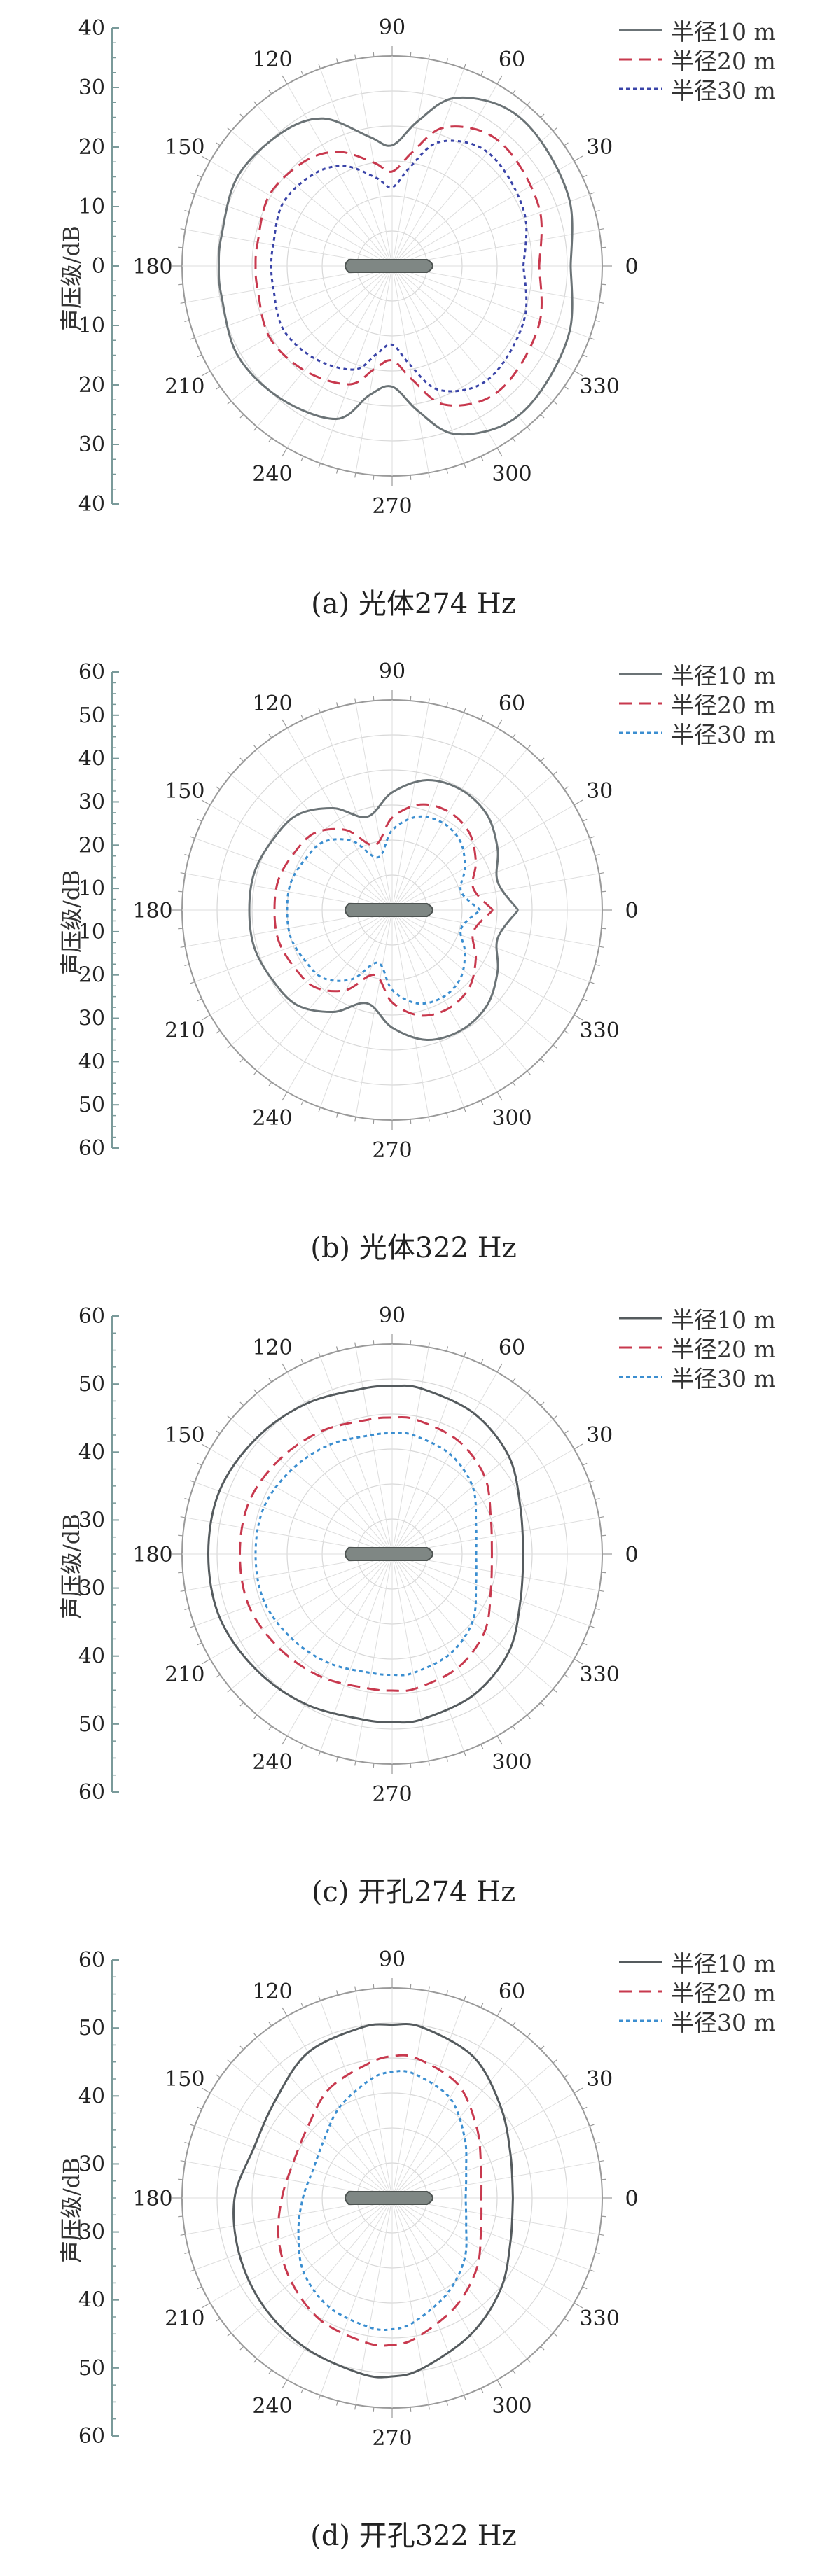 This screenshot has height=2576, width=827. I want to click on angle-tick-label: 90, so click(392, 1315).